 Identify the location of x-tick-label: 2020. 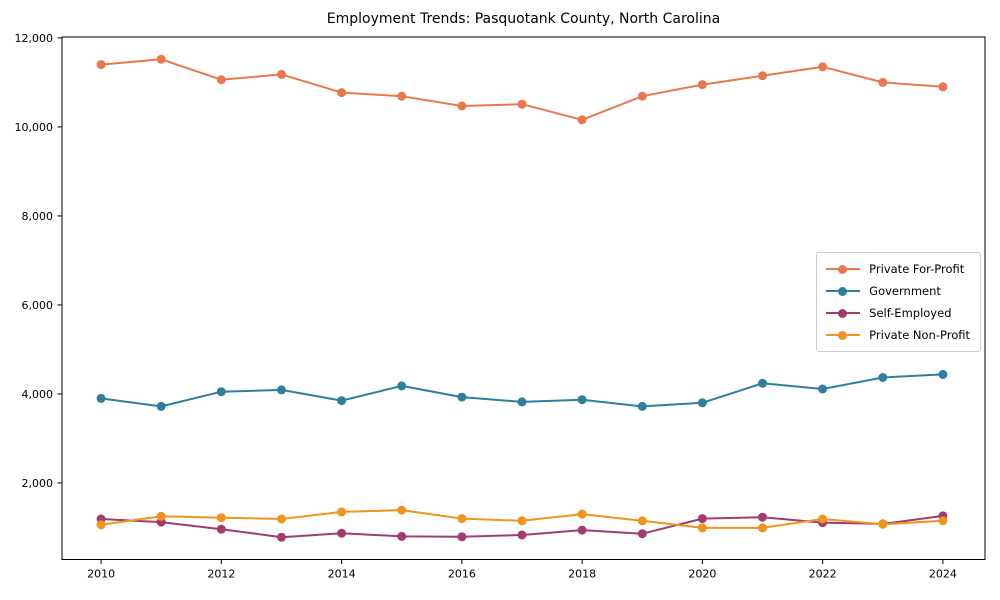
(702, 574).